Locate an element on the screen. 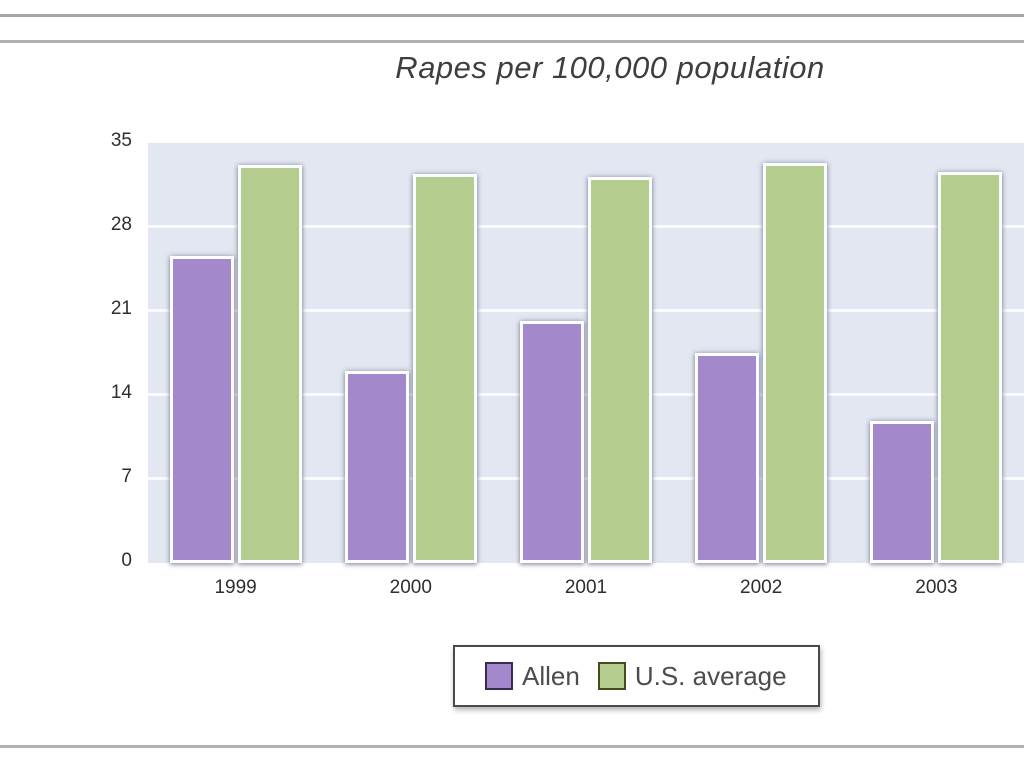  x-axis-label-2003: 2003 is located at coordinates (936, 587).